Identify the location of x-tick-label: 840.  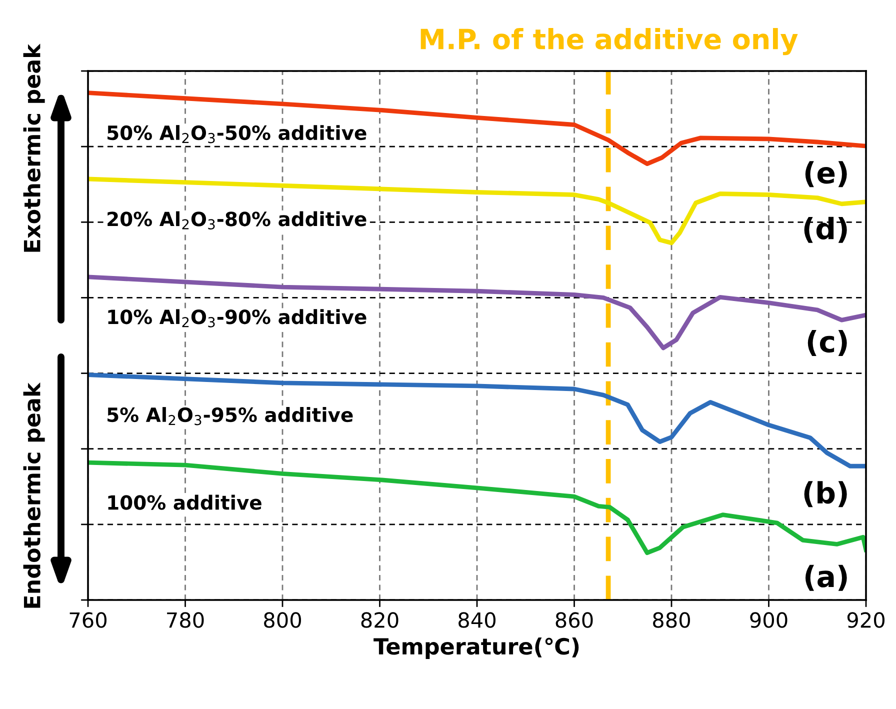
(477, 620).